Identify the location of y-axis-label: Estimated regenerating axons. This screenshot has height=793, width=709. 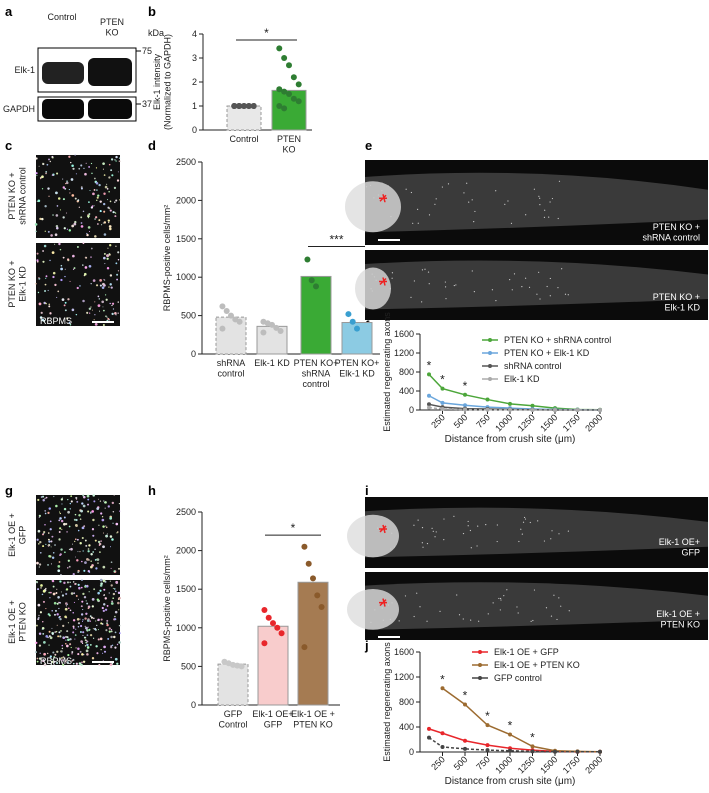
(387, 372).